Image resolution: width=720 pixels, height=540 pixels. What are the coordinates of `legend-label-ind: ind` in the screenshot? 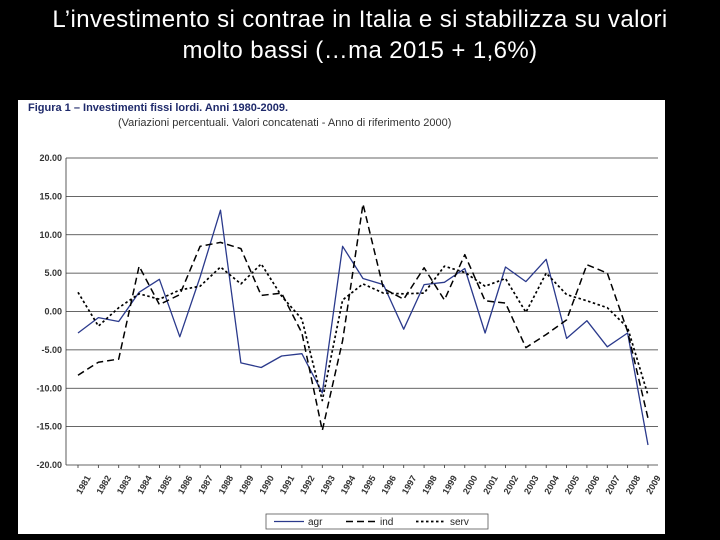 It's located at (386, 522).